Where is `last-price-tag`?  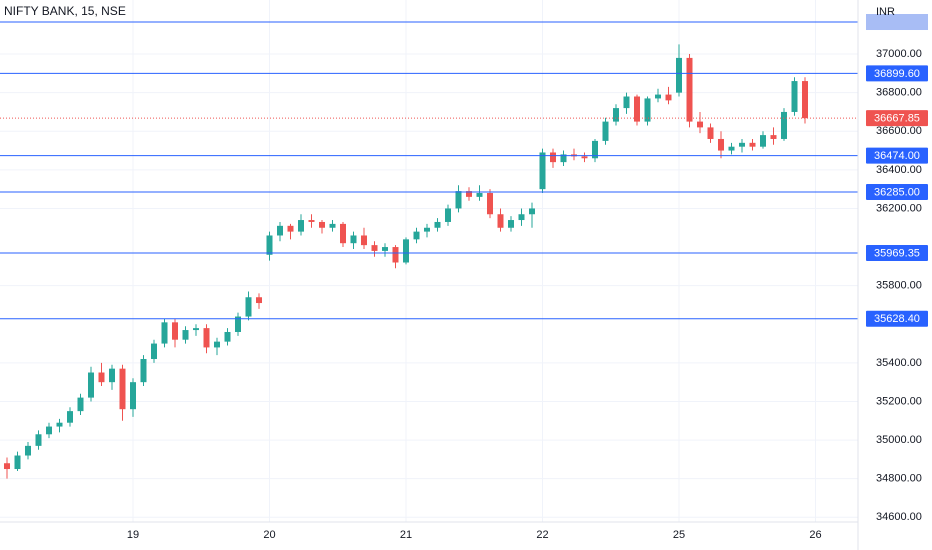
last-price-tag is located at coordinates (897, 118).